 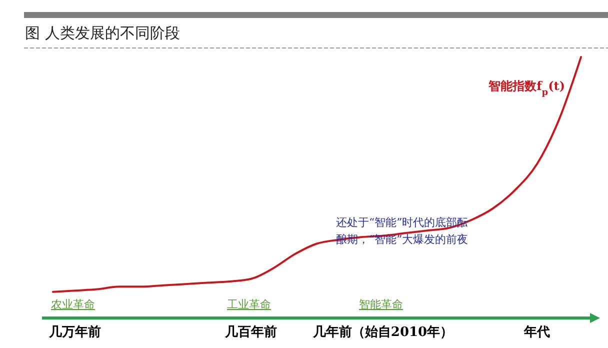 What do you see at coordinates (102, 33) in the screenshot?
I see `chart-title: 图 人类发展的不同阶段` at bounding box center [102, 33].